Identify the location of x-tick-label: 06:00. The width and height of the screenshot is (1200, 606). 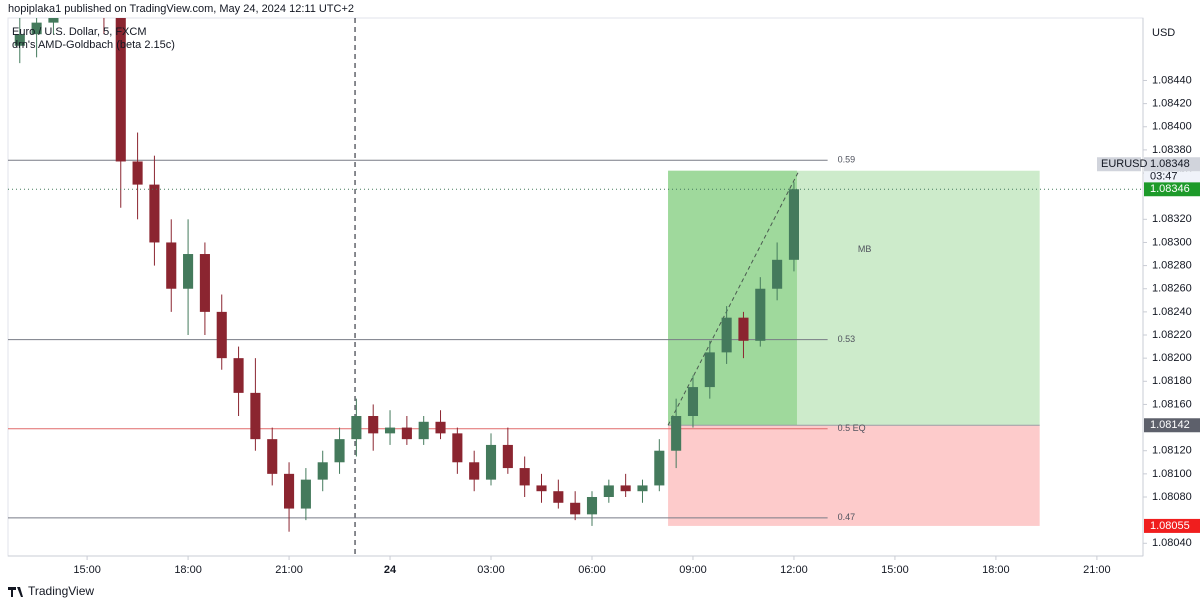
(592, 570).